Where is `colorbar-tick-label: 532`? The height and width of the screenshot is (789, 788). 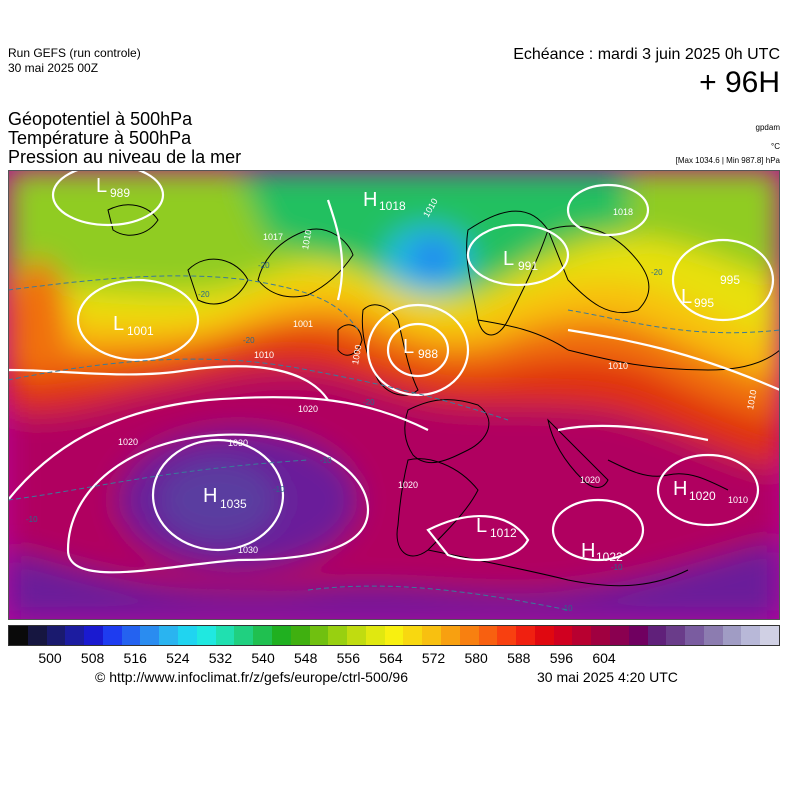
colorbar-tick-label: 532 is located at coordinates (220, 658).